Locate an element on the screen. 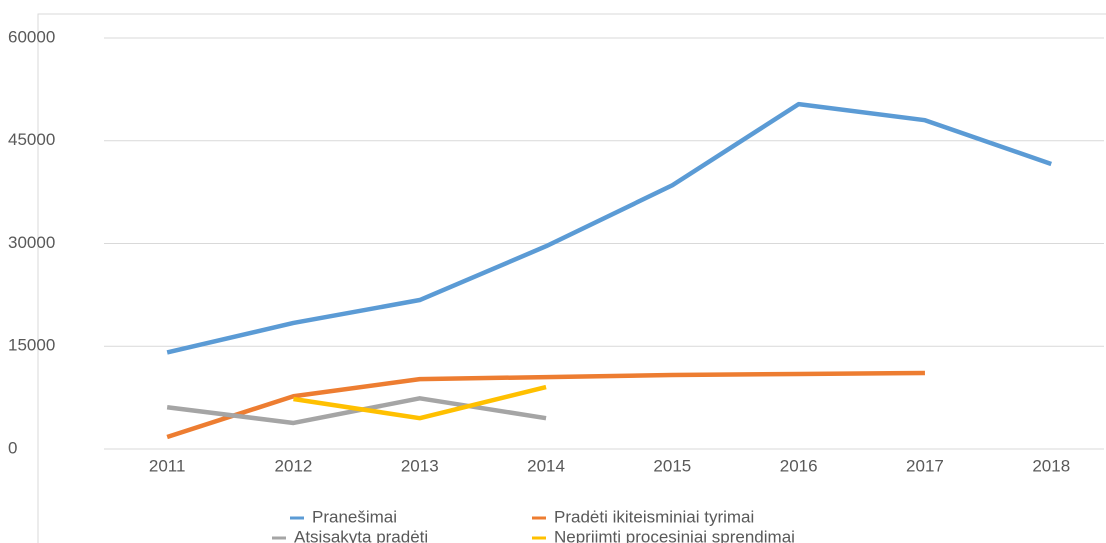 Image resolution: width=1106 pixels, height=543 pixels. x-tick-label: 2015 is located at coordinates (672, 465).